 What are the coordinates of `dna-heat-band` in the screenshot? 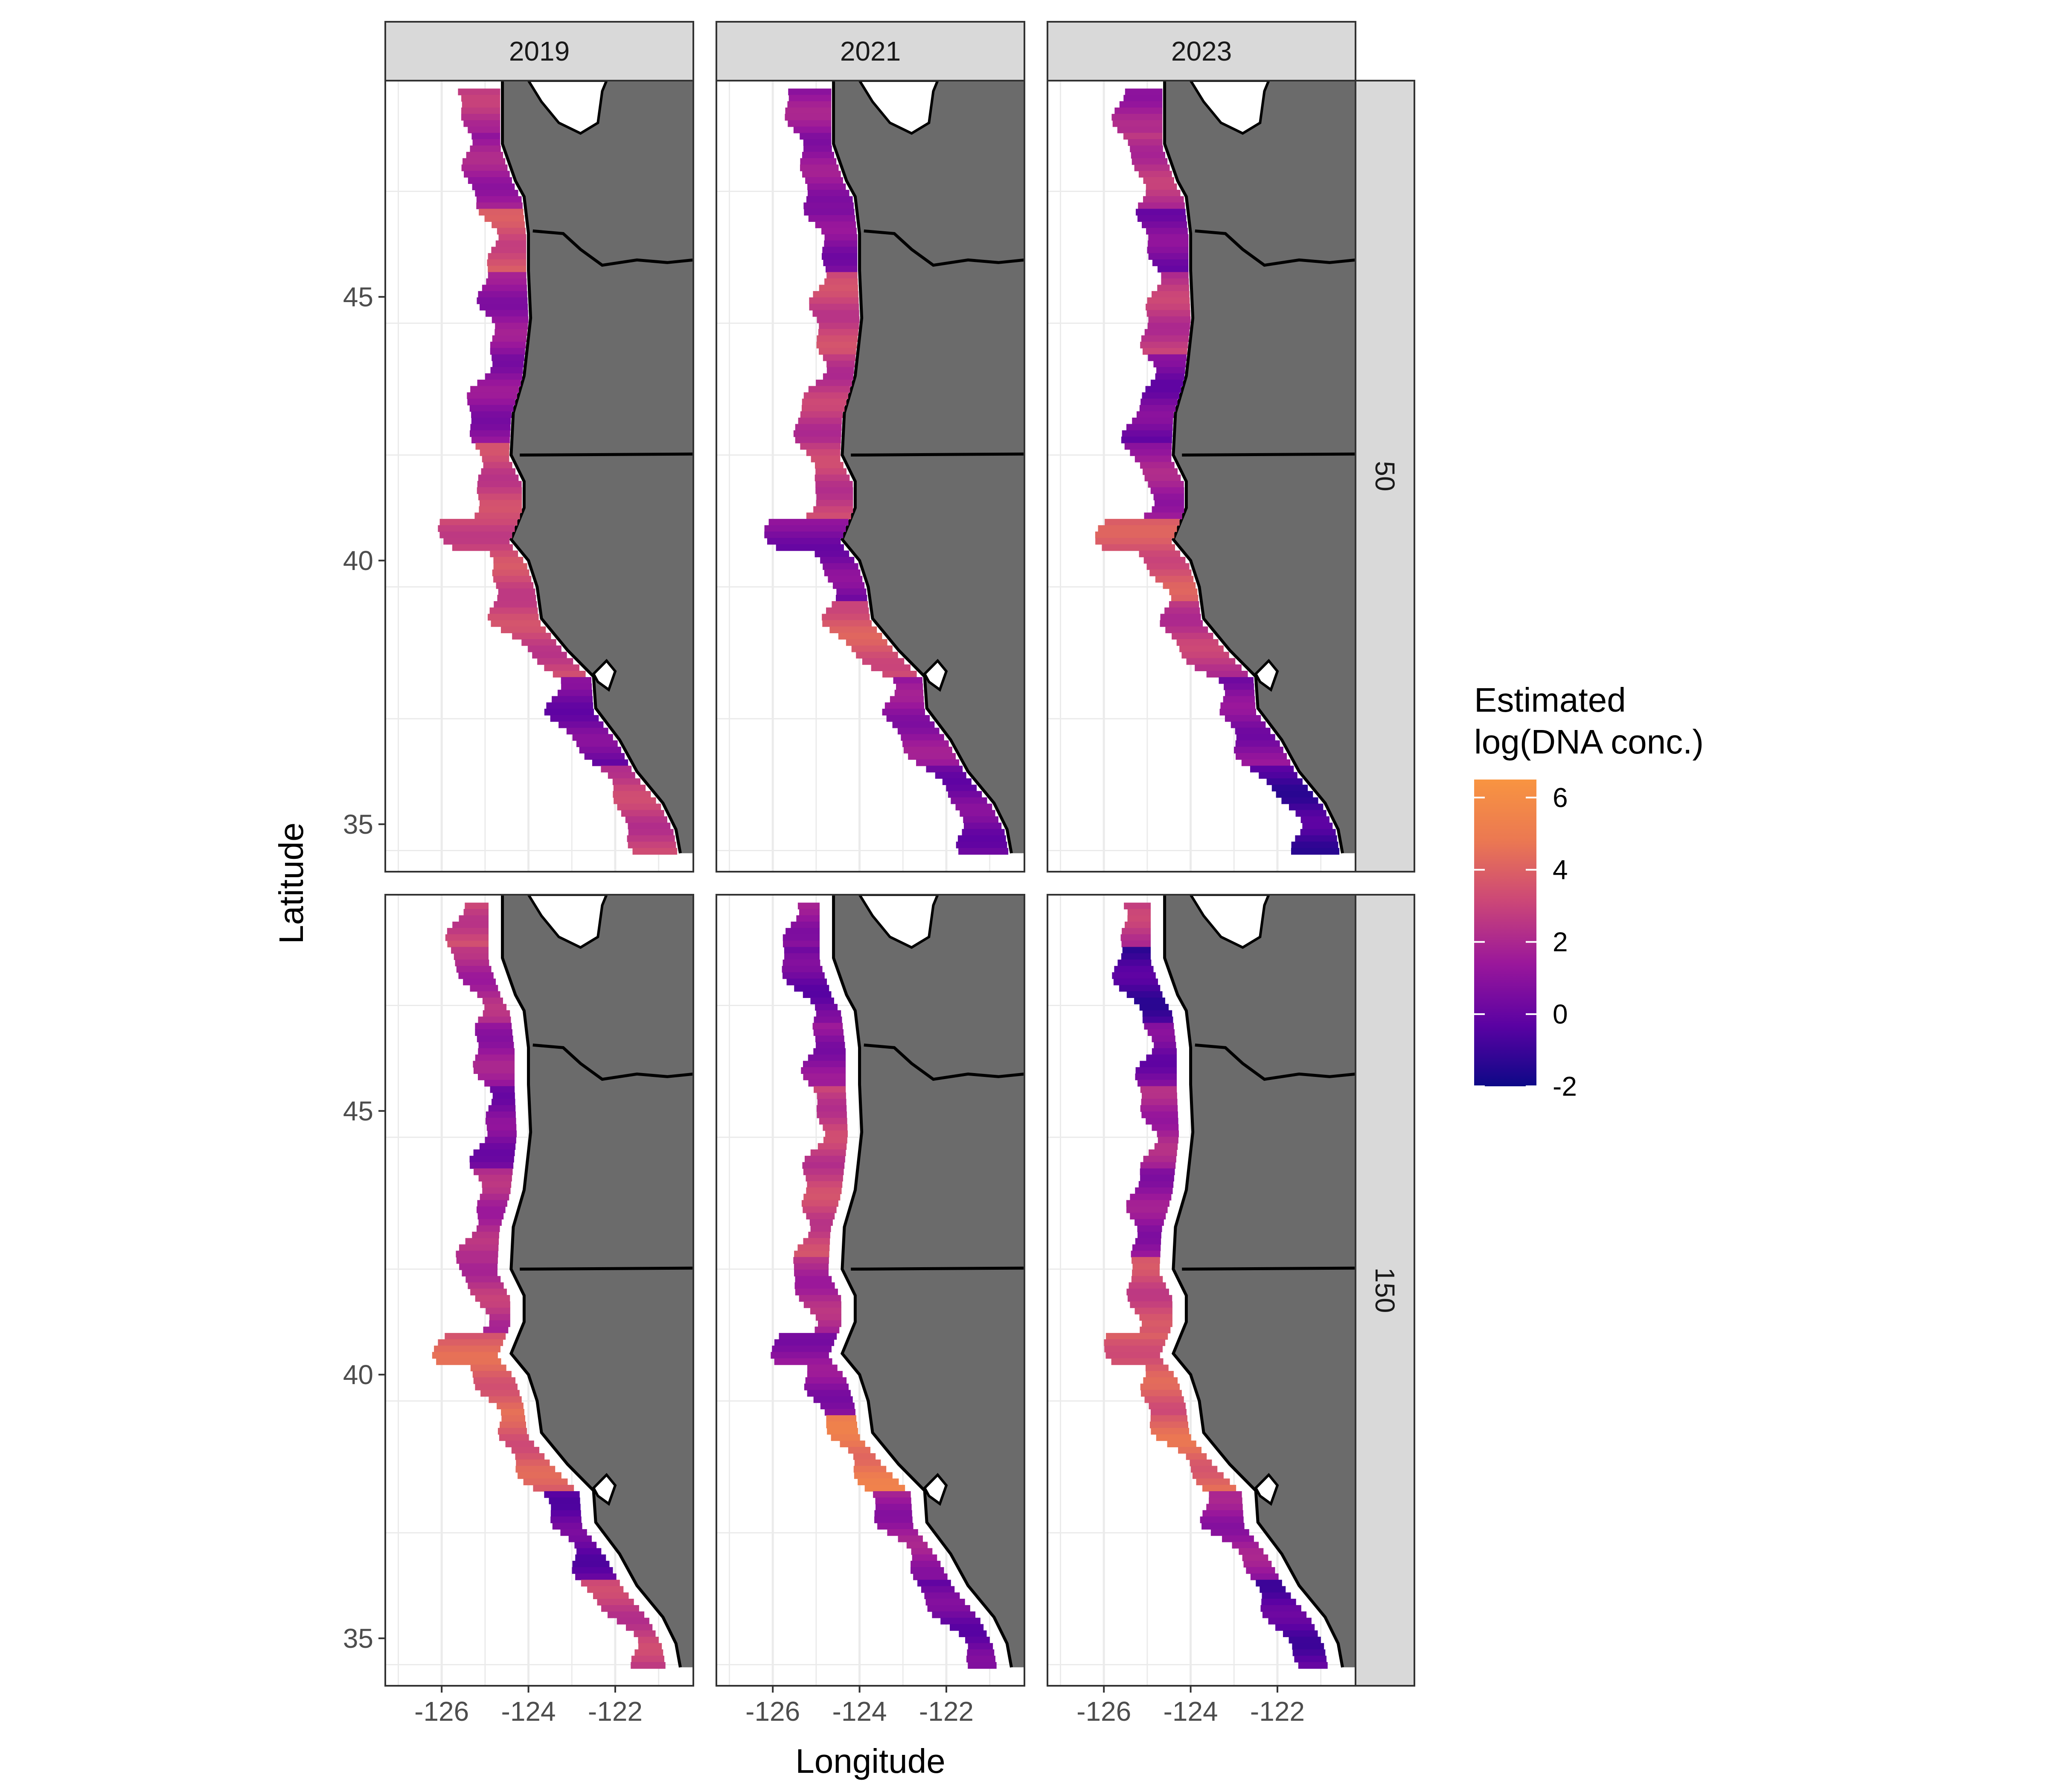 It's located at (884, 1285).